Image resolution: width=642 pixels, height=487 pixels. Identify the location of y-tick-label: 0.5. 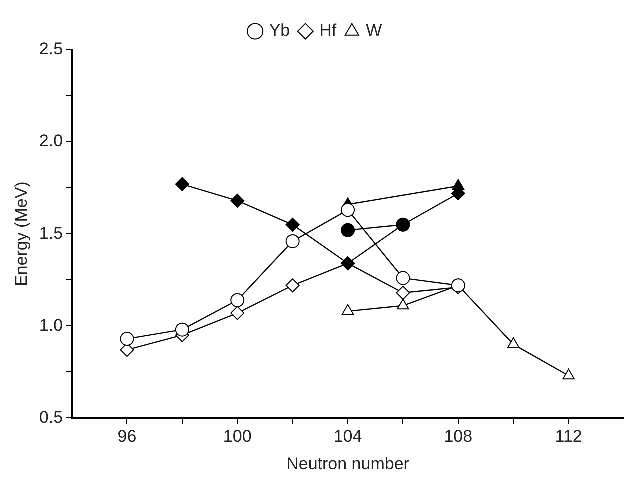
(51, 417).